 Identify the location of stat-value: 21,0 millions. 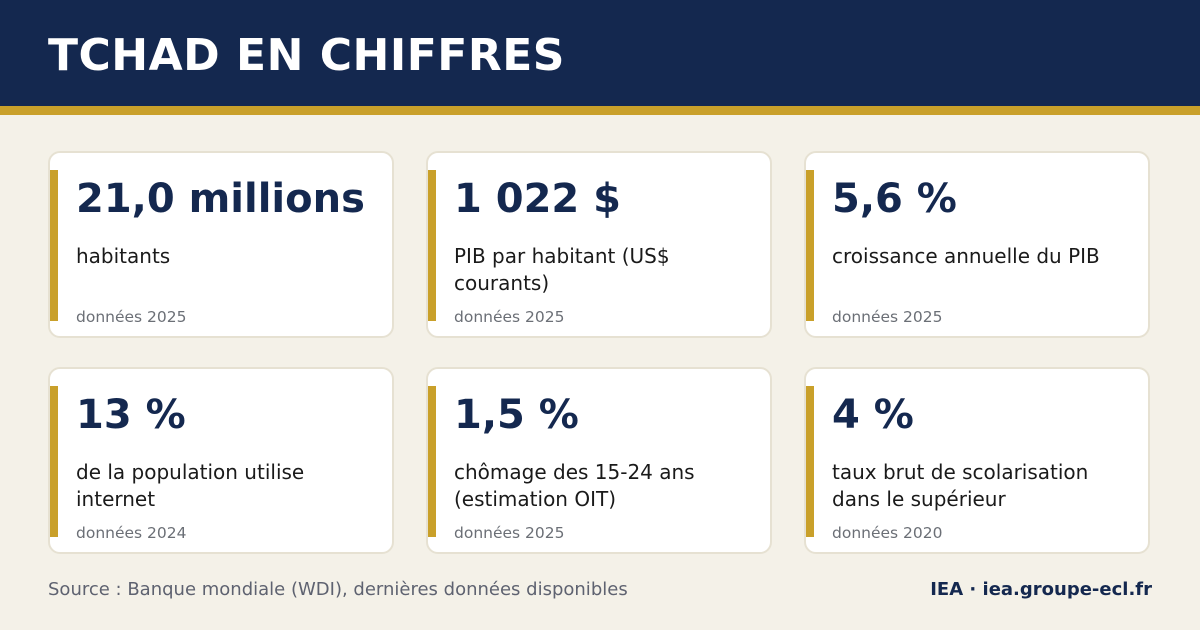
(220, 199).